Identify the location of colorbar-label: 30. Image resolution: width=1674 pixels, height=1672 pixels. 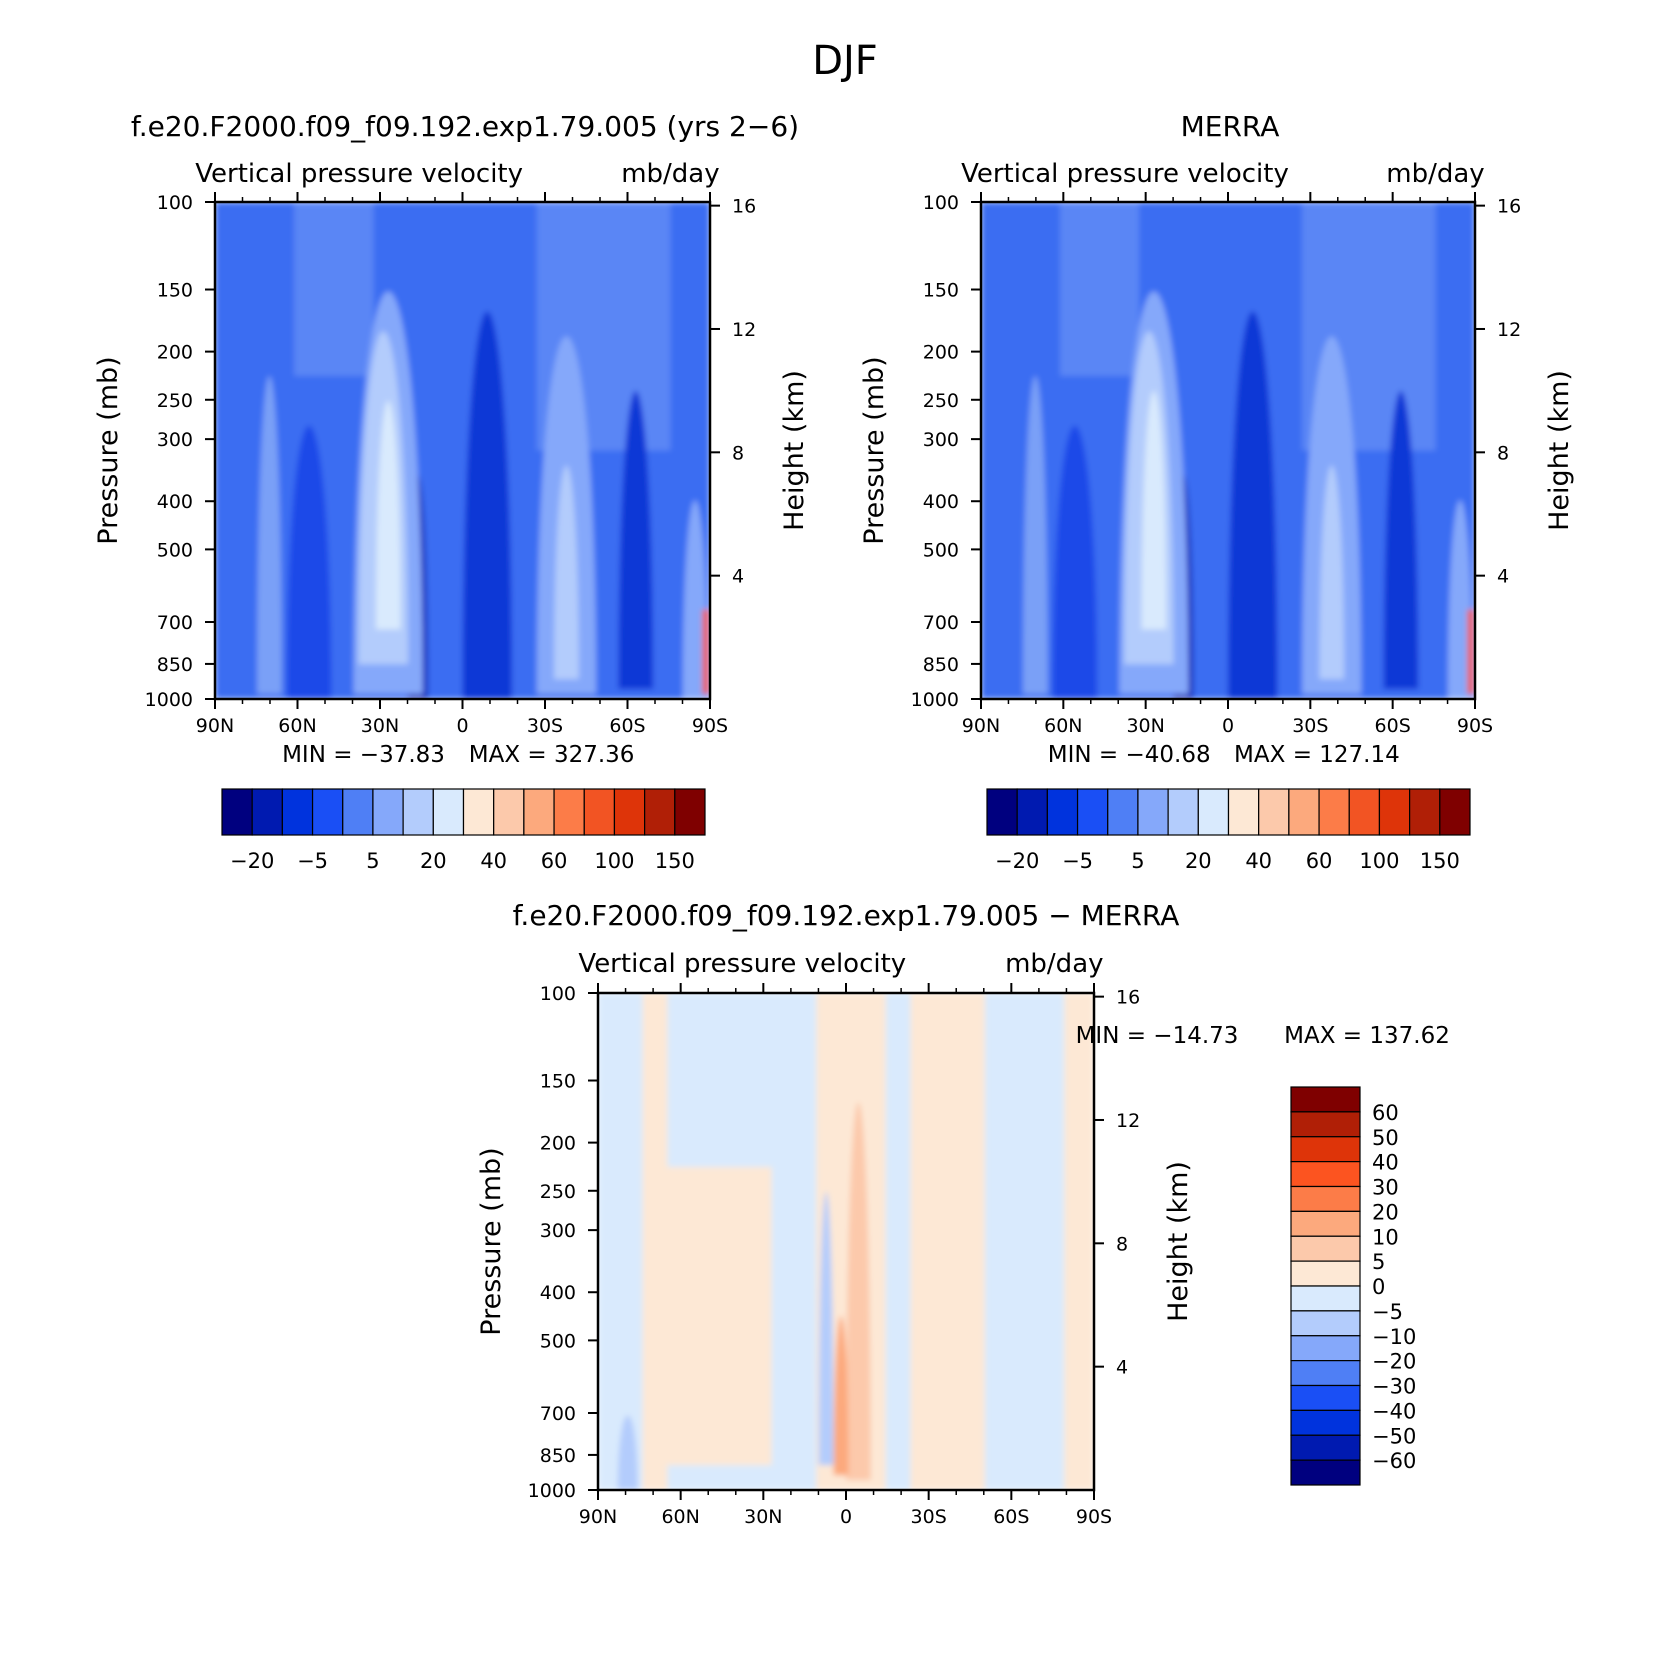
(1385, 1188).